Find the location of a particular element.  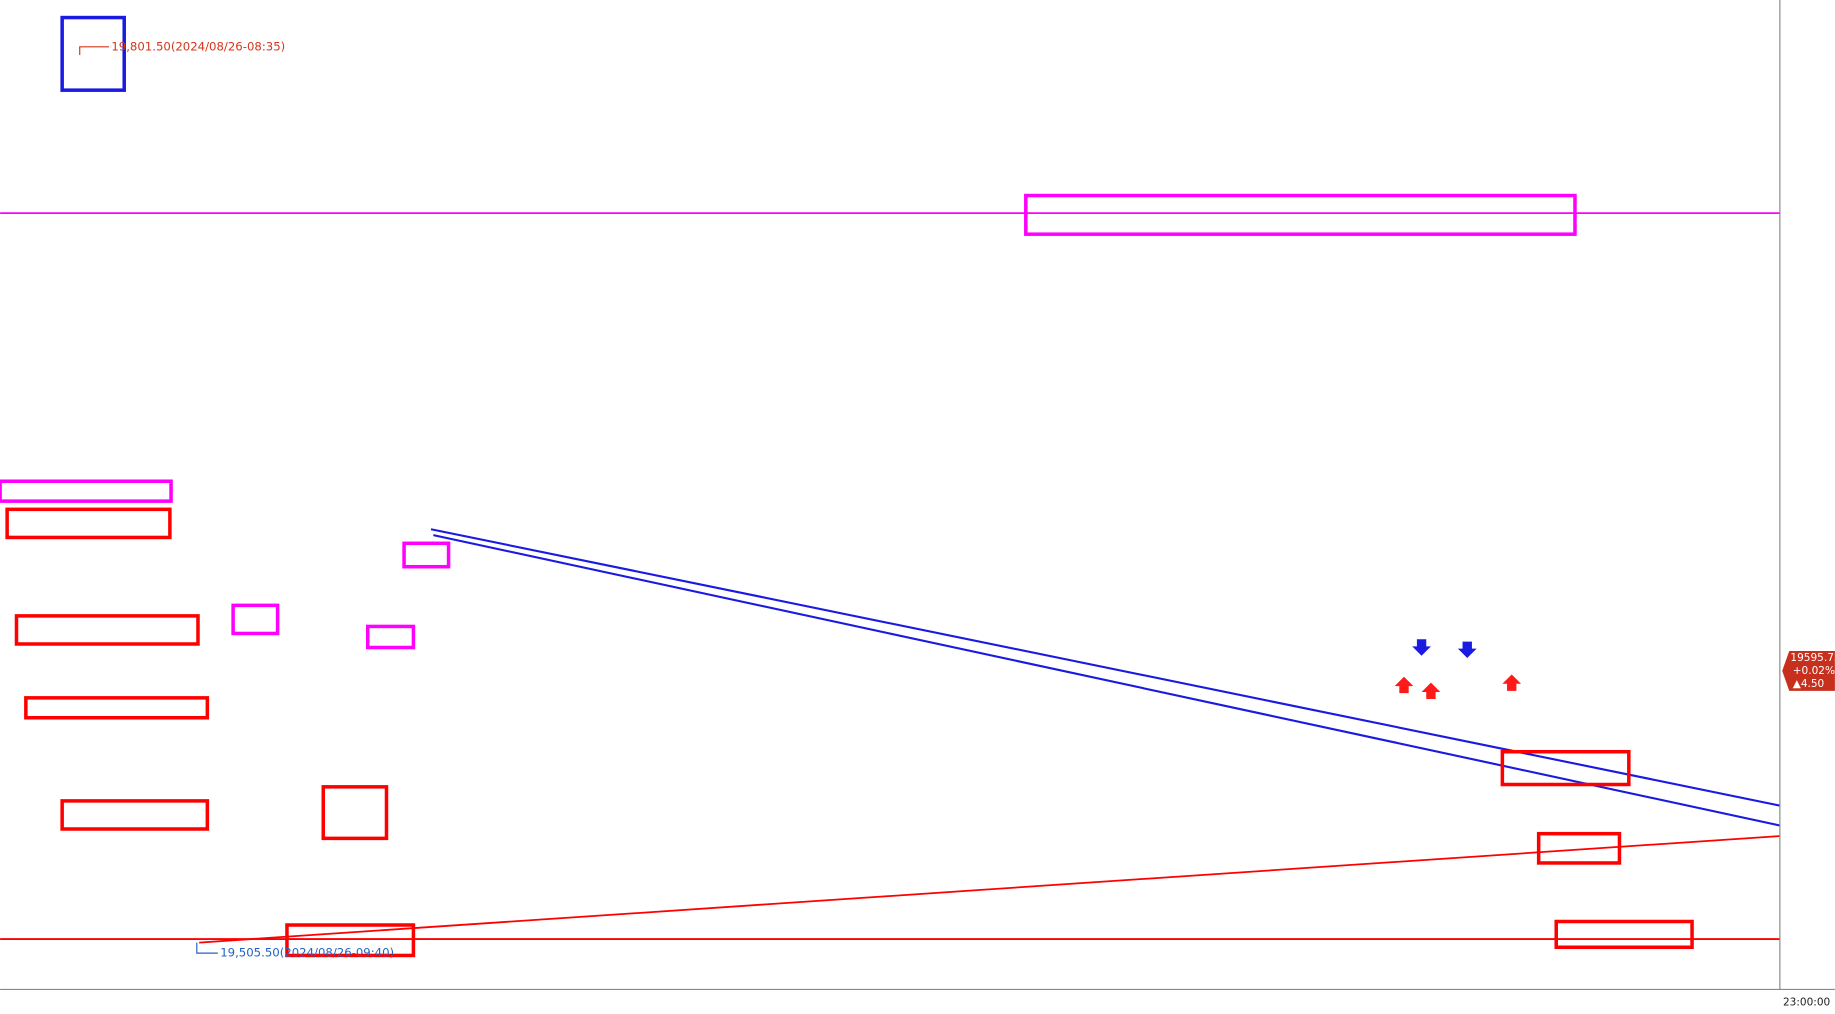

price-value: 19595.75 is located at coordinates (1812, 658).